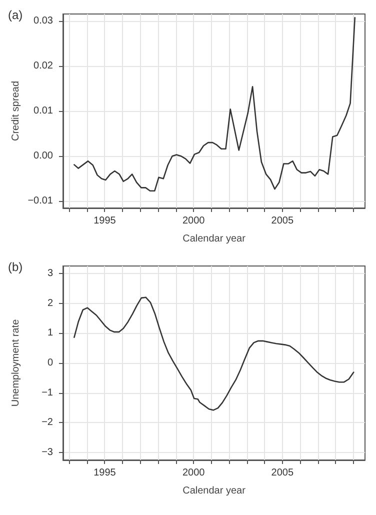  Describe the element at coordinates (41, 201) in the screenshot. I see `y-tick-label: −0.01` at that location.